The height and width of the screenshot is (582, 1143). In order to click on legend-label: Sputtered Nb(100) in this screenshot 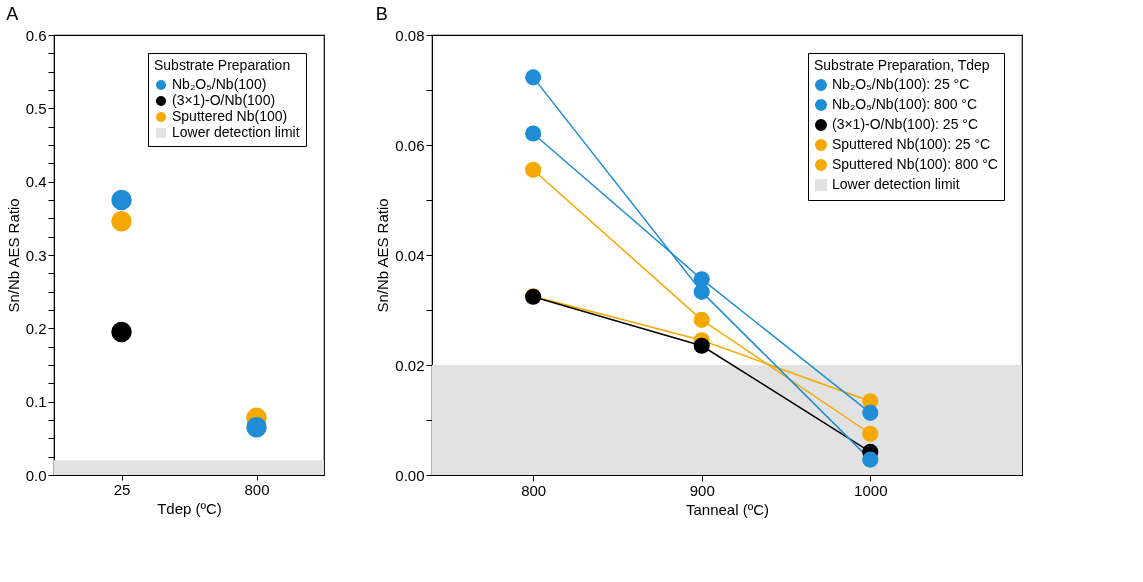, I will do `click(230, 116)`.